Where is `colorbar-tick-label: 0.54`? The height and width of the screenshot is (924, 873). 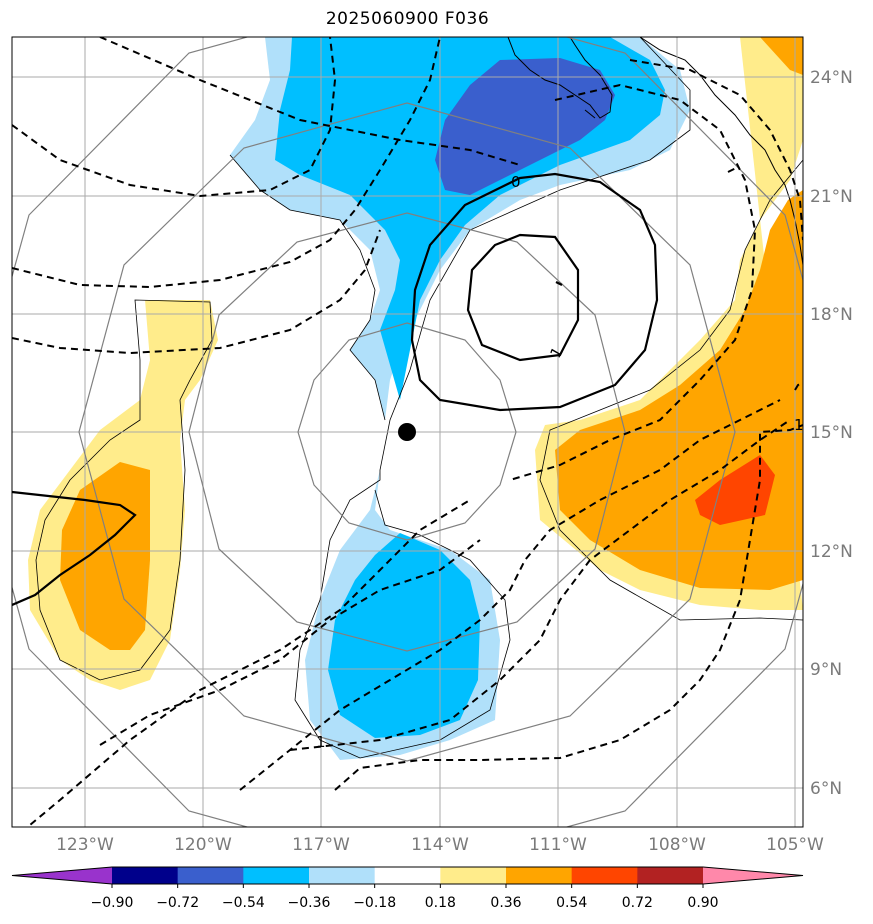
colorbar-tick-label: 0.54 is located at coordinates (571, 903).